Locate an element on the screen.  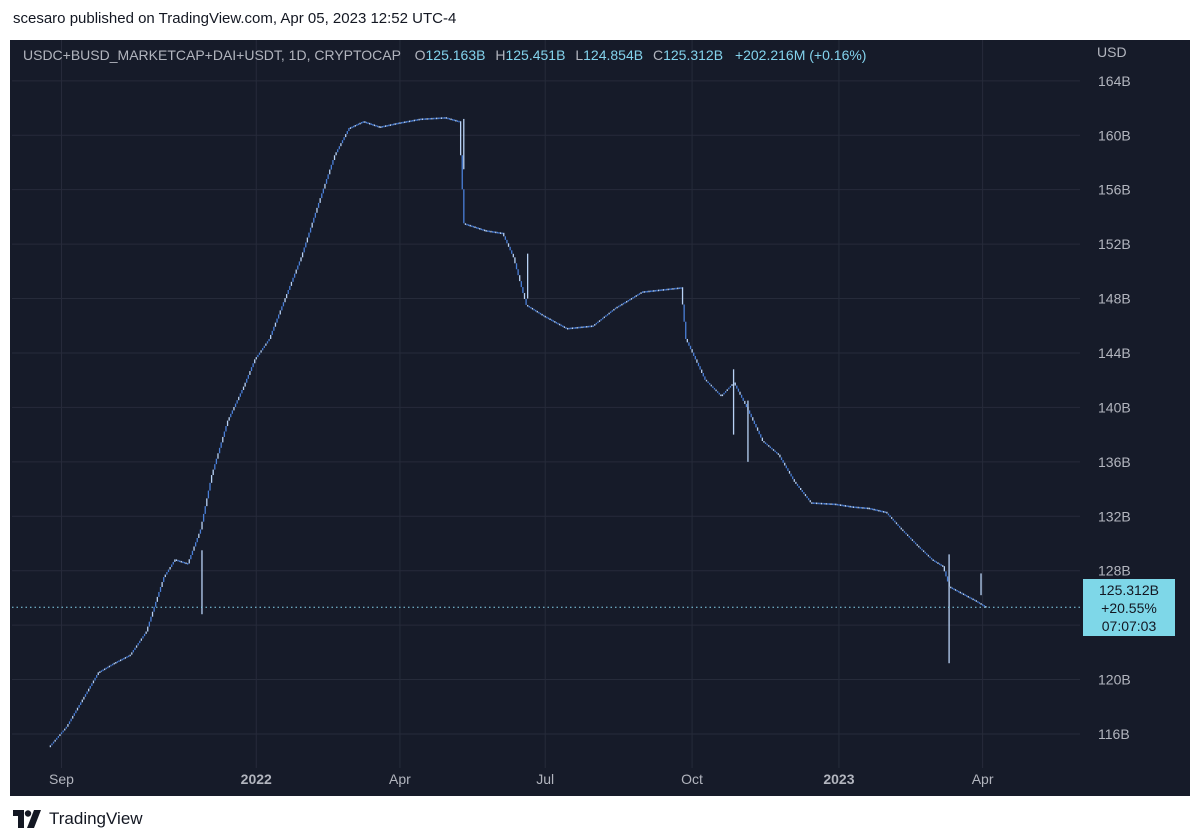
legend-open-label: O is located at coordinates (420, 55).